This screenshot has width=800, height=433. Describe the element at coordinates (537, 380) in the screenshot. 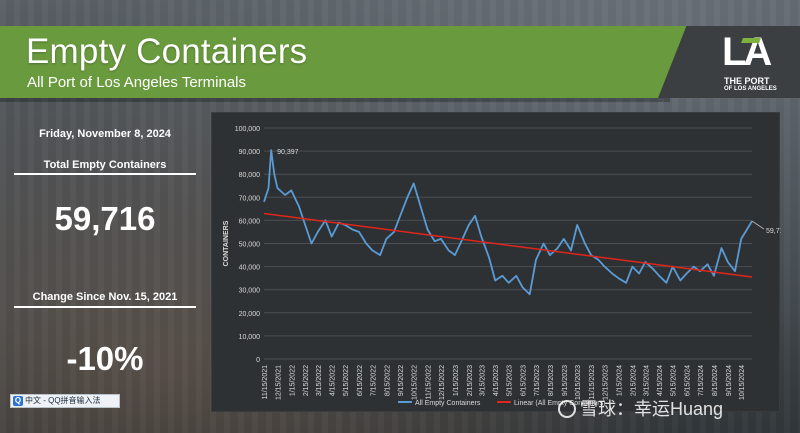

I see `x-tick-label: 7/15/2023` at that location.